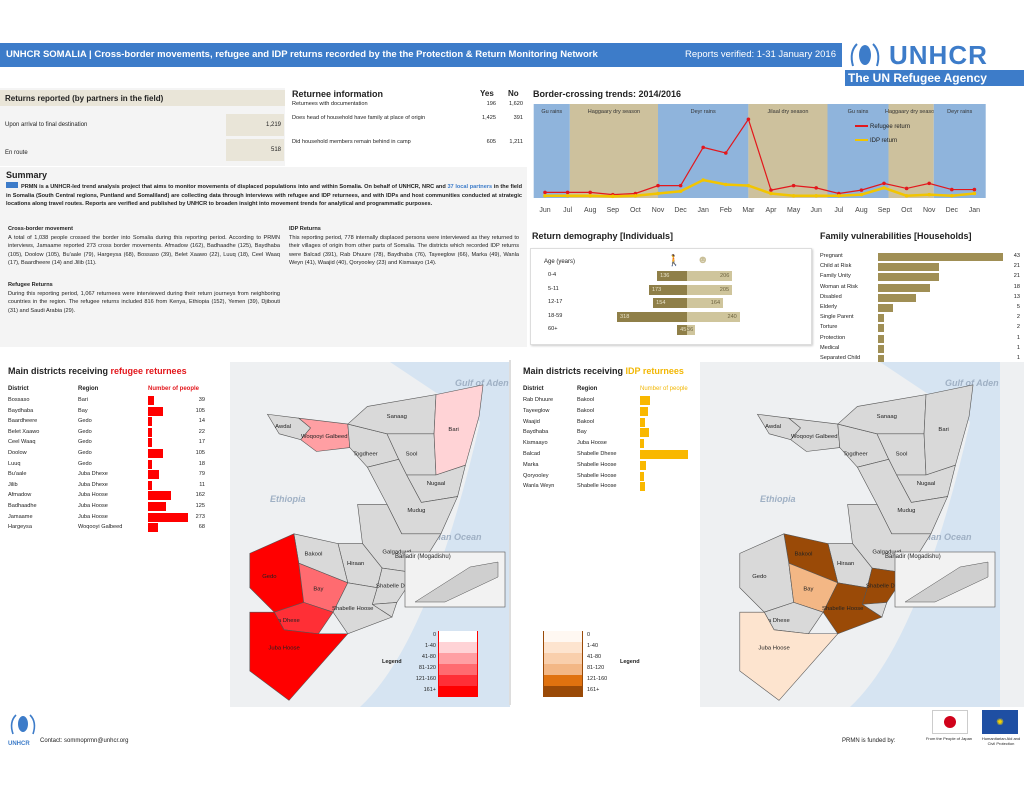  What do you see at coordinates (201, 442) in the screenshot?
I see `value-number: 17` at bounding box center [201, 442].